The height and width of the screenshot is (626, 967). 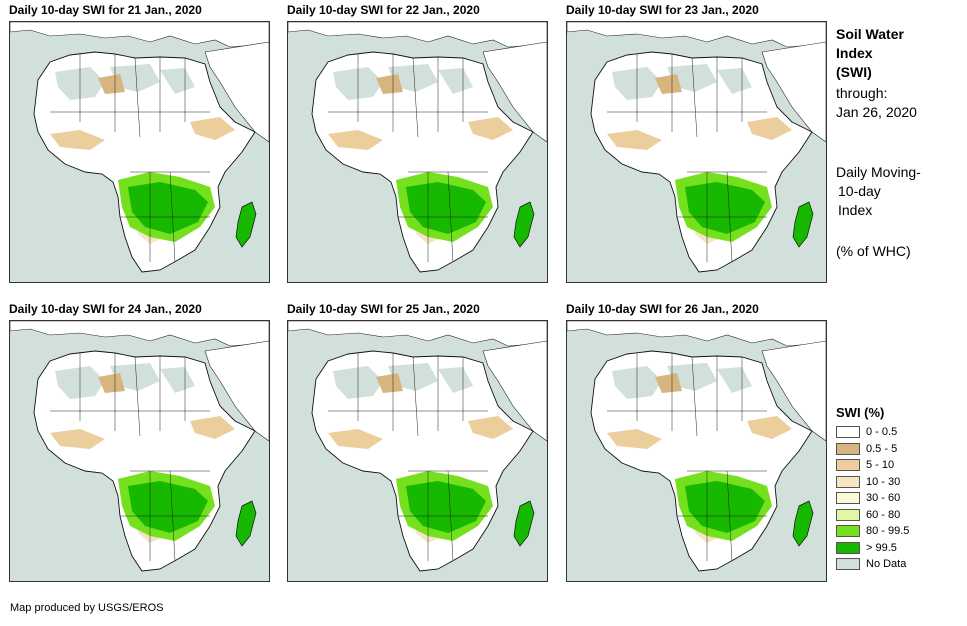 I want to click on legend-label: > 99.5, so click(x=881, y=547).